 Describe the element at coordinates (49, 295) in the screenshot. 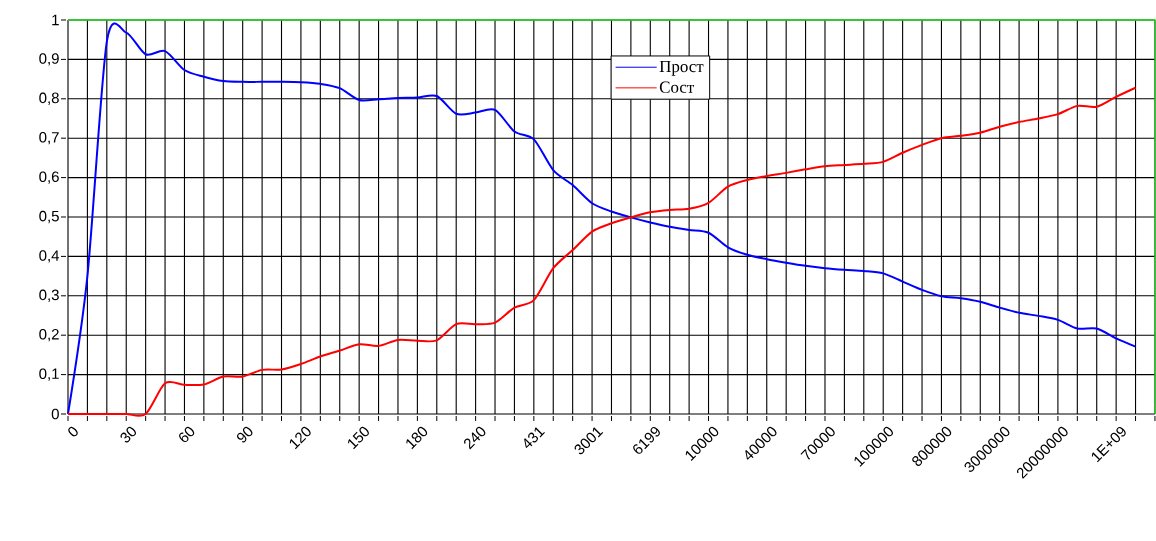

I see `y-tick-label: 0,3` at that location.